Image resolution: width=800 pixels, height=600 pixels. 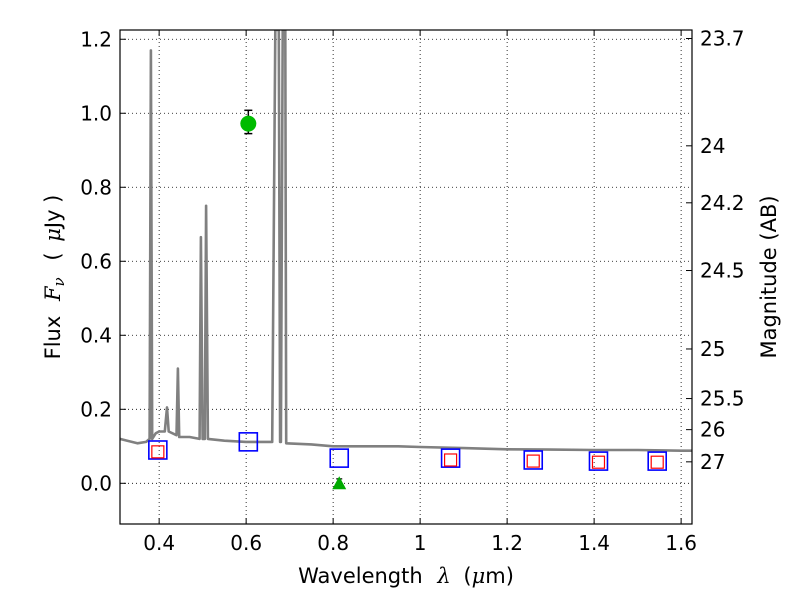 What do you see at coordinates (712, 146) in the screenshot?
I see `magnitude-tick-label: 24` at bounding box center [712, 146].